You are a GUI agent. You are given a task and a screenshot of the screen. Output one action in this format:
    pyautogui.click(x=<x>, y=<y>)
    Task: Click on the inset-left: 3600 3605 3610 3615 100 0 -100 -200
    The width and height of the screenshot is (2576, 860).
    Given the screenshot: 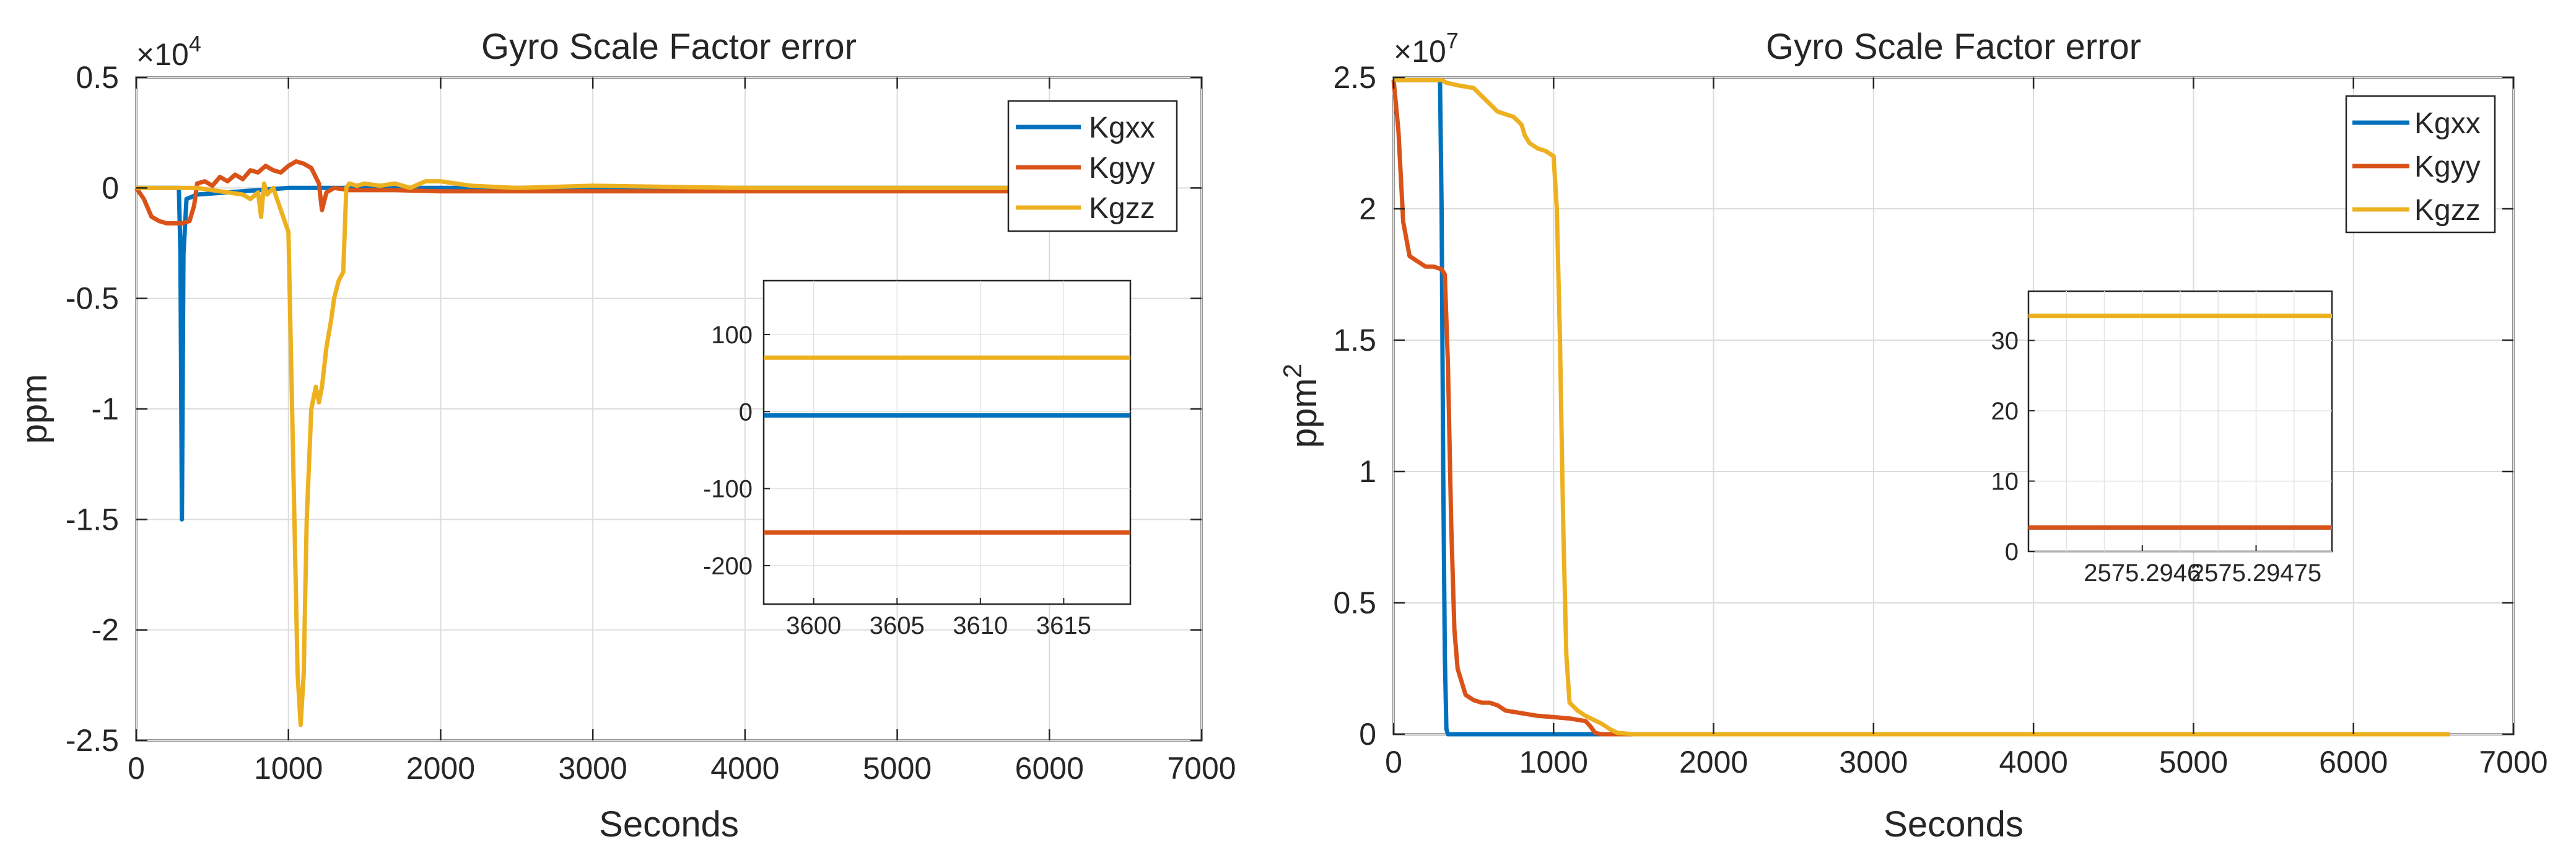 What is the action you would take?
    pyautogui.click(x=917, y=459)
    